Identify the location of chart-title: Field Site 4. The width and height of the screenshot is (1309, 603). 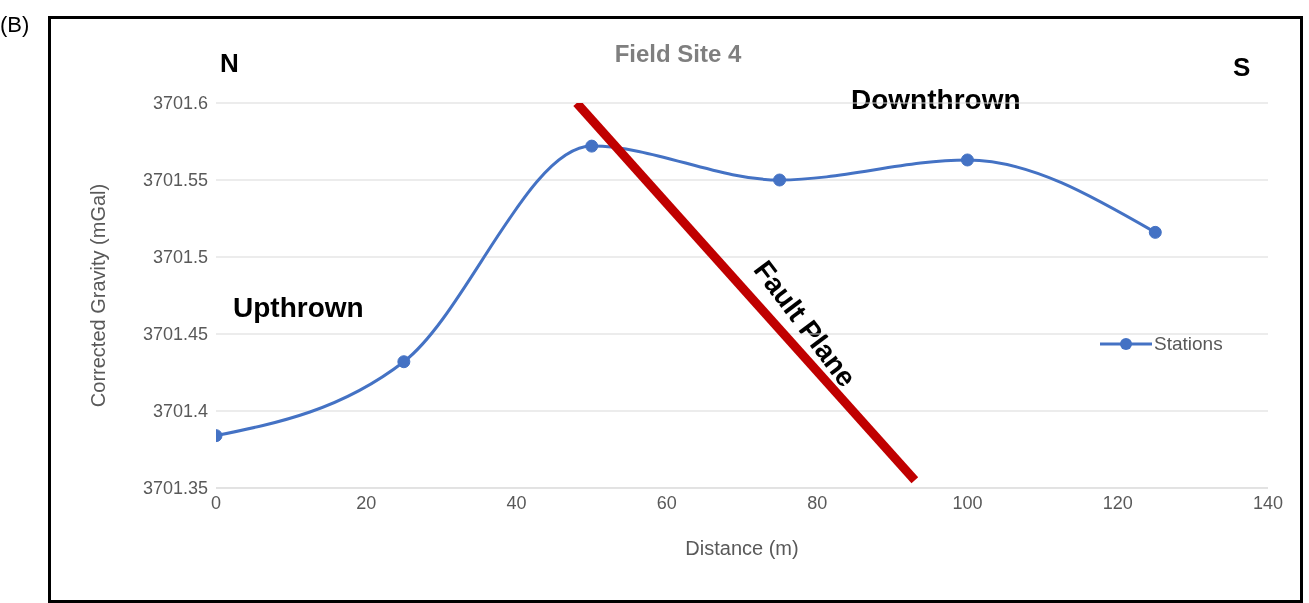
(678, 53).